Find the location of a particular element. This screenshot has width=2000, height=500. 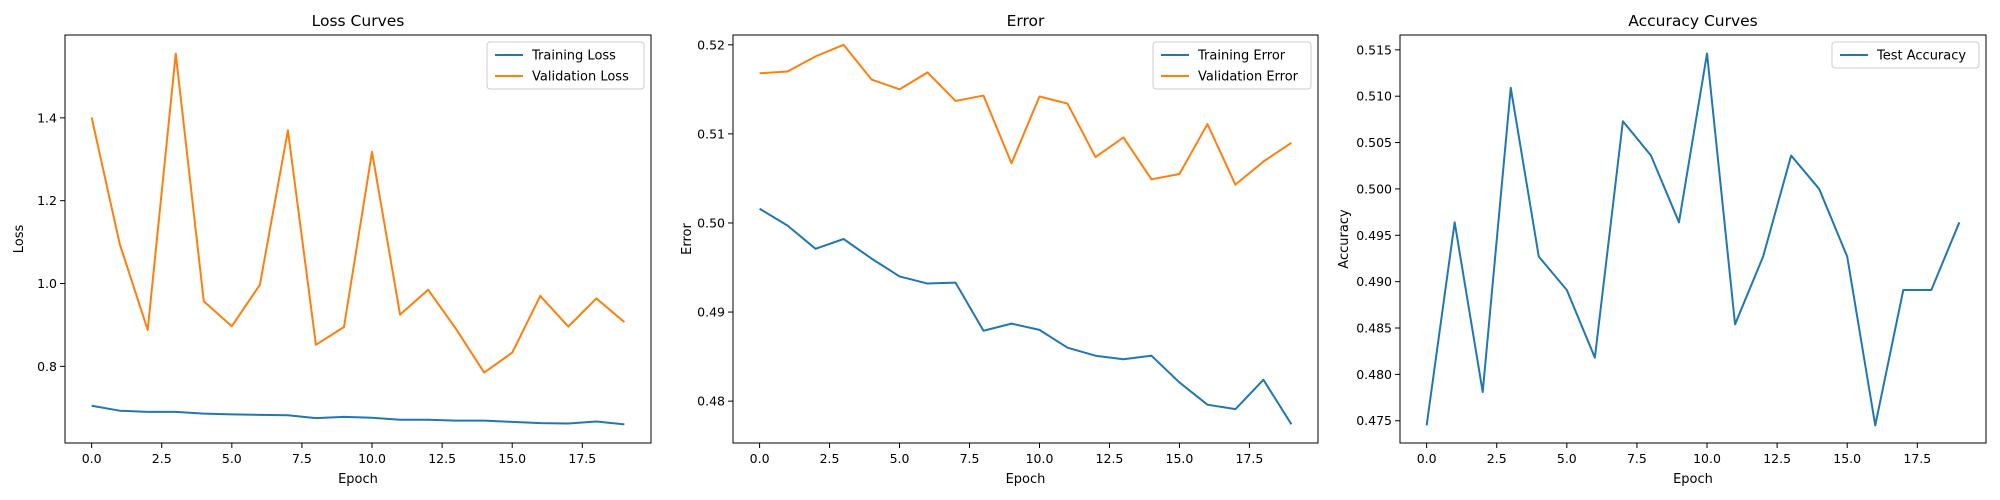

y-tick-label: 1.4 is located at coordinates (47, 117).